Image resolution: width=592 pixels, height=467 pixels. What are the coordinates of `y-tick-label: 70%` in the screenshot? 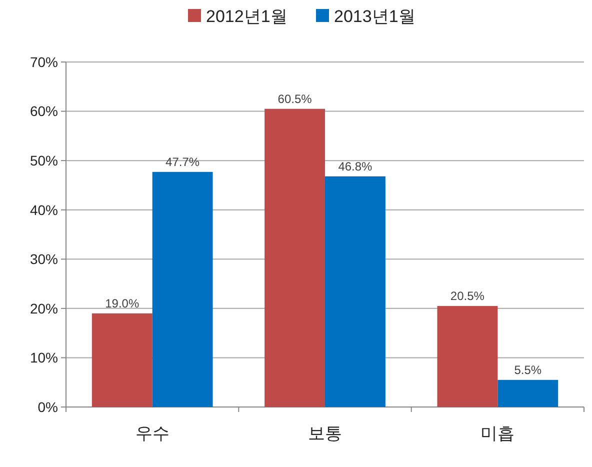 It's located at (44, 62).